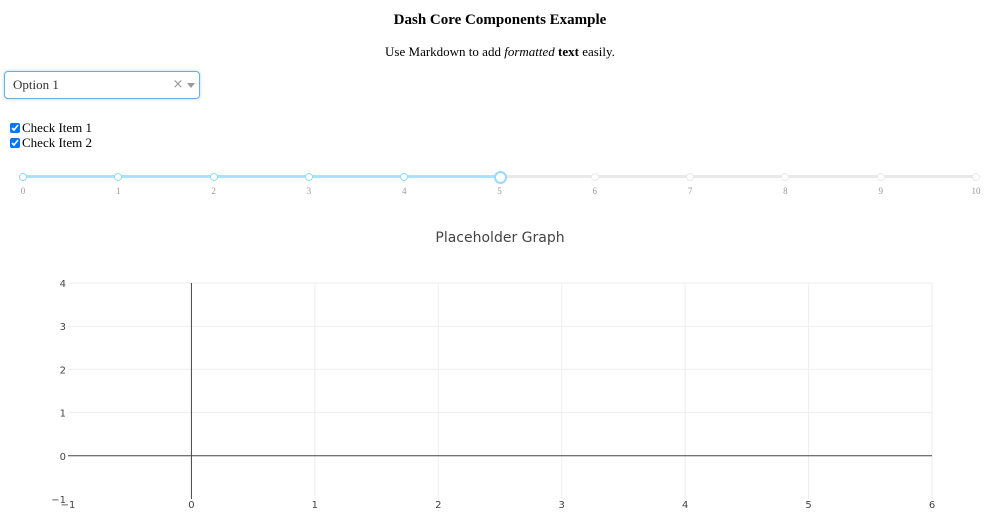  What do you see at coordinates (63, 370) in the screenshot?
I see `y-tick-label: 2` at bounding box center [63, 370].